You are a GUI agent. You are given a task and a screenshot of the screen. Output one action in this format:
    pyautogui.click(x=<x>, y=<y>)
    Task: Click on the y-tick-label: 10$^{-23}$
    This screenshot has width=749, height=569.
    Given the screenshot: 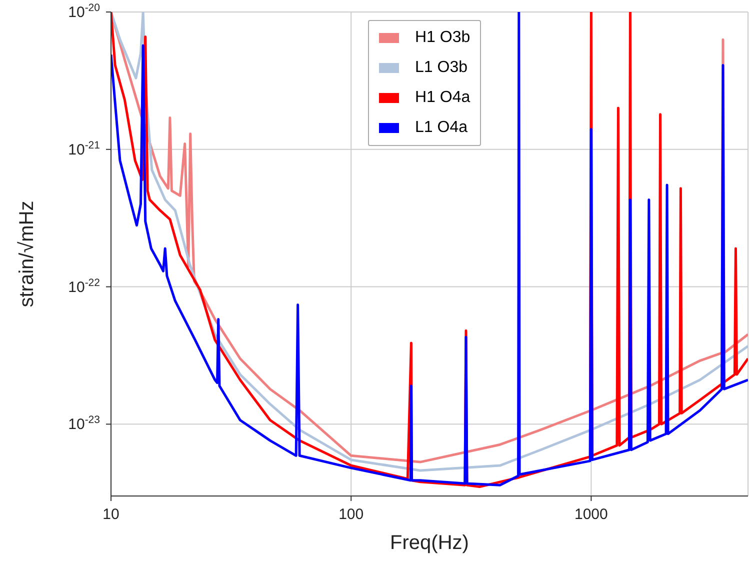 What is the action you would take?
    pyautogui.click(x=84, y=424)
    